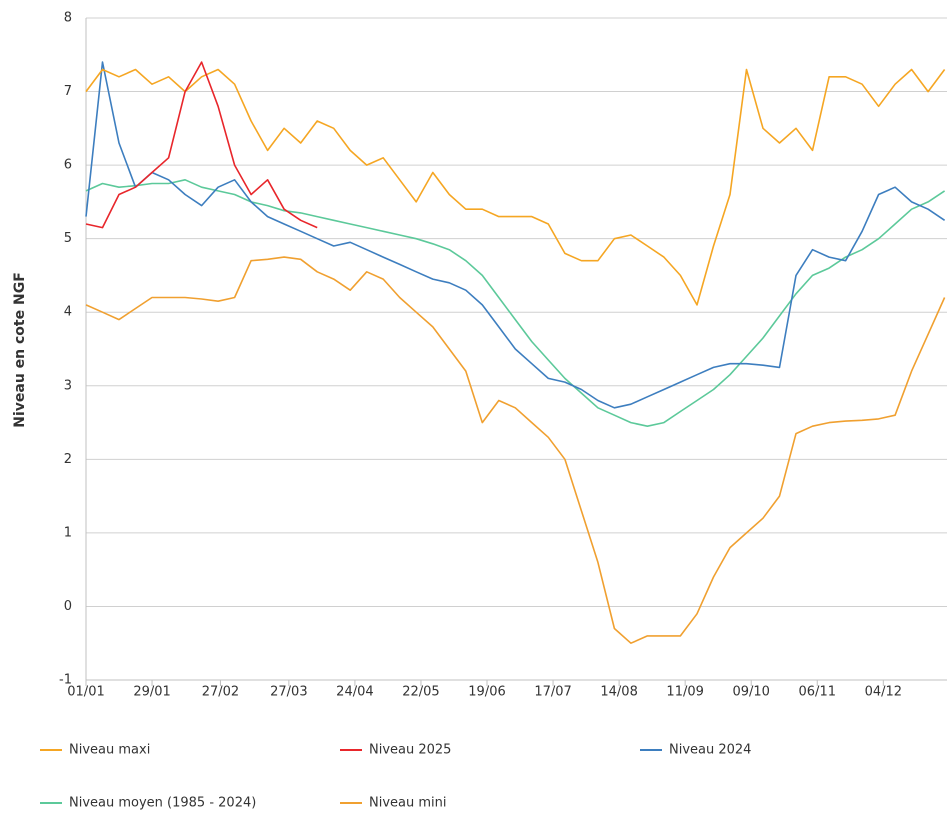 This screenshot has width=947, height=821. Describe the element at coordinates (486, 692) in the screenshot. I see `x-tick-label: 19/06` at that location.